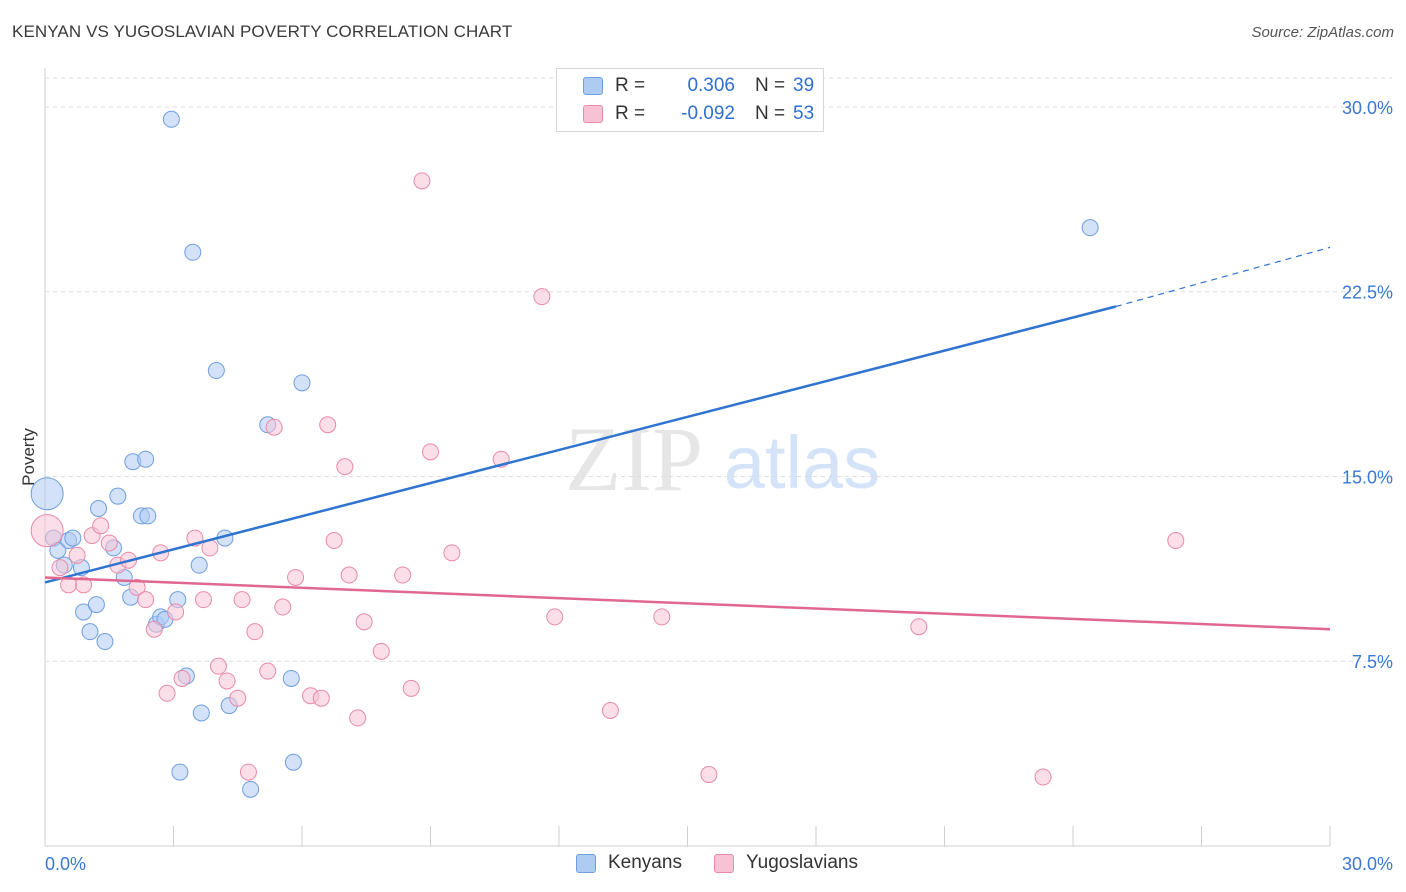 This screenshot has height=892, width=1406. I want to click on watermark-atlas: atlas, so click(802, 462).